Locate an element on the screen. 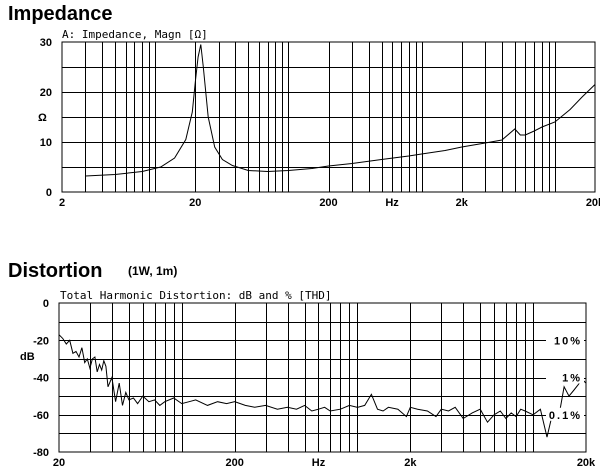 The width and height of the screenshot is (600, 468). impedance-chart-title: A: Impedance, Magn [Ω] is located at coordinates (135, 34).